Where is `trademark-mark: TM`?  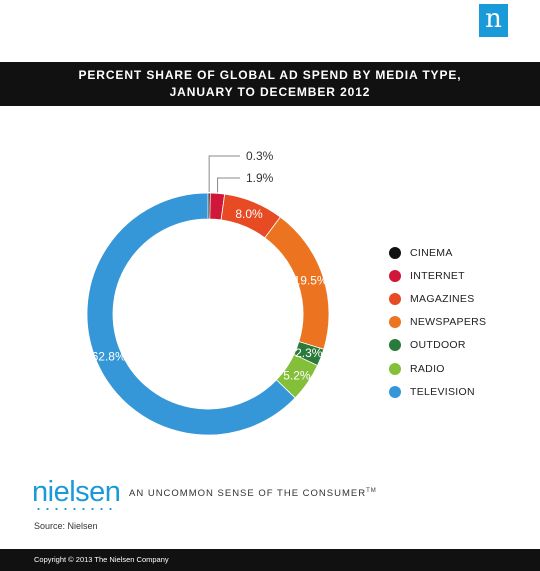 trademark-mark: TM is located at coordinates (371, 491).